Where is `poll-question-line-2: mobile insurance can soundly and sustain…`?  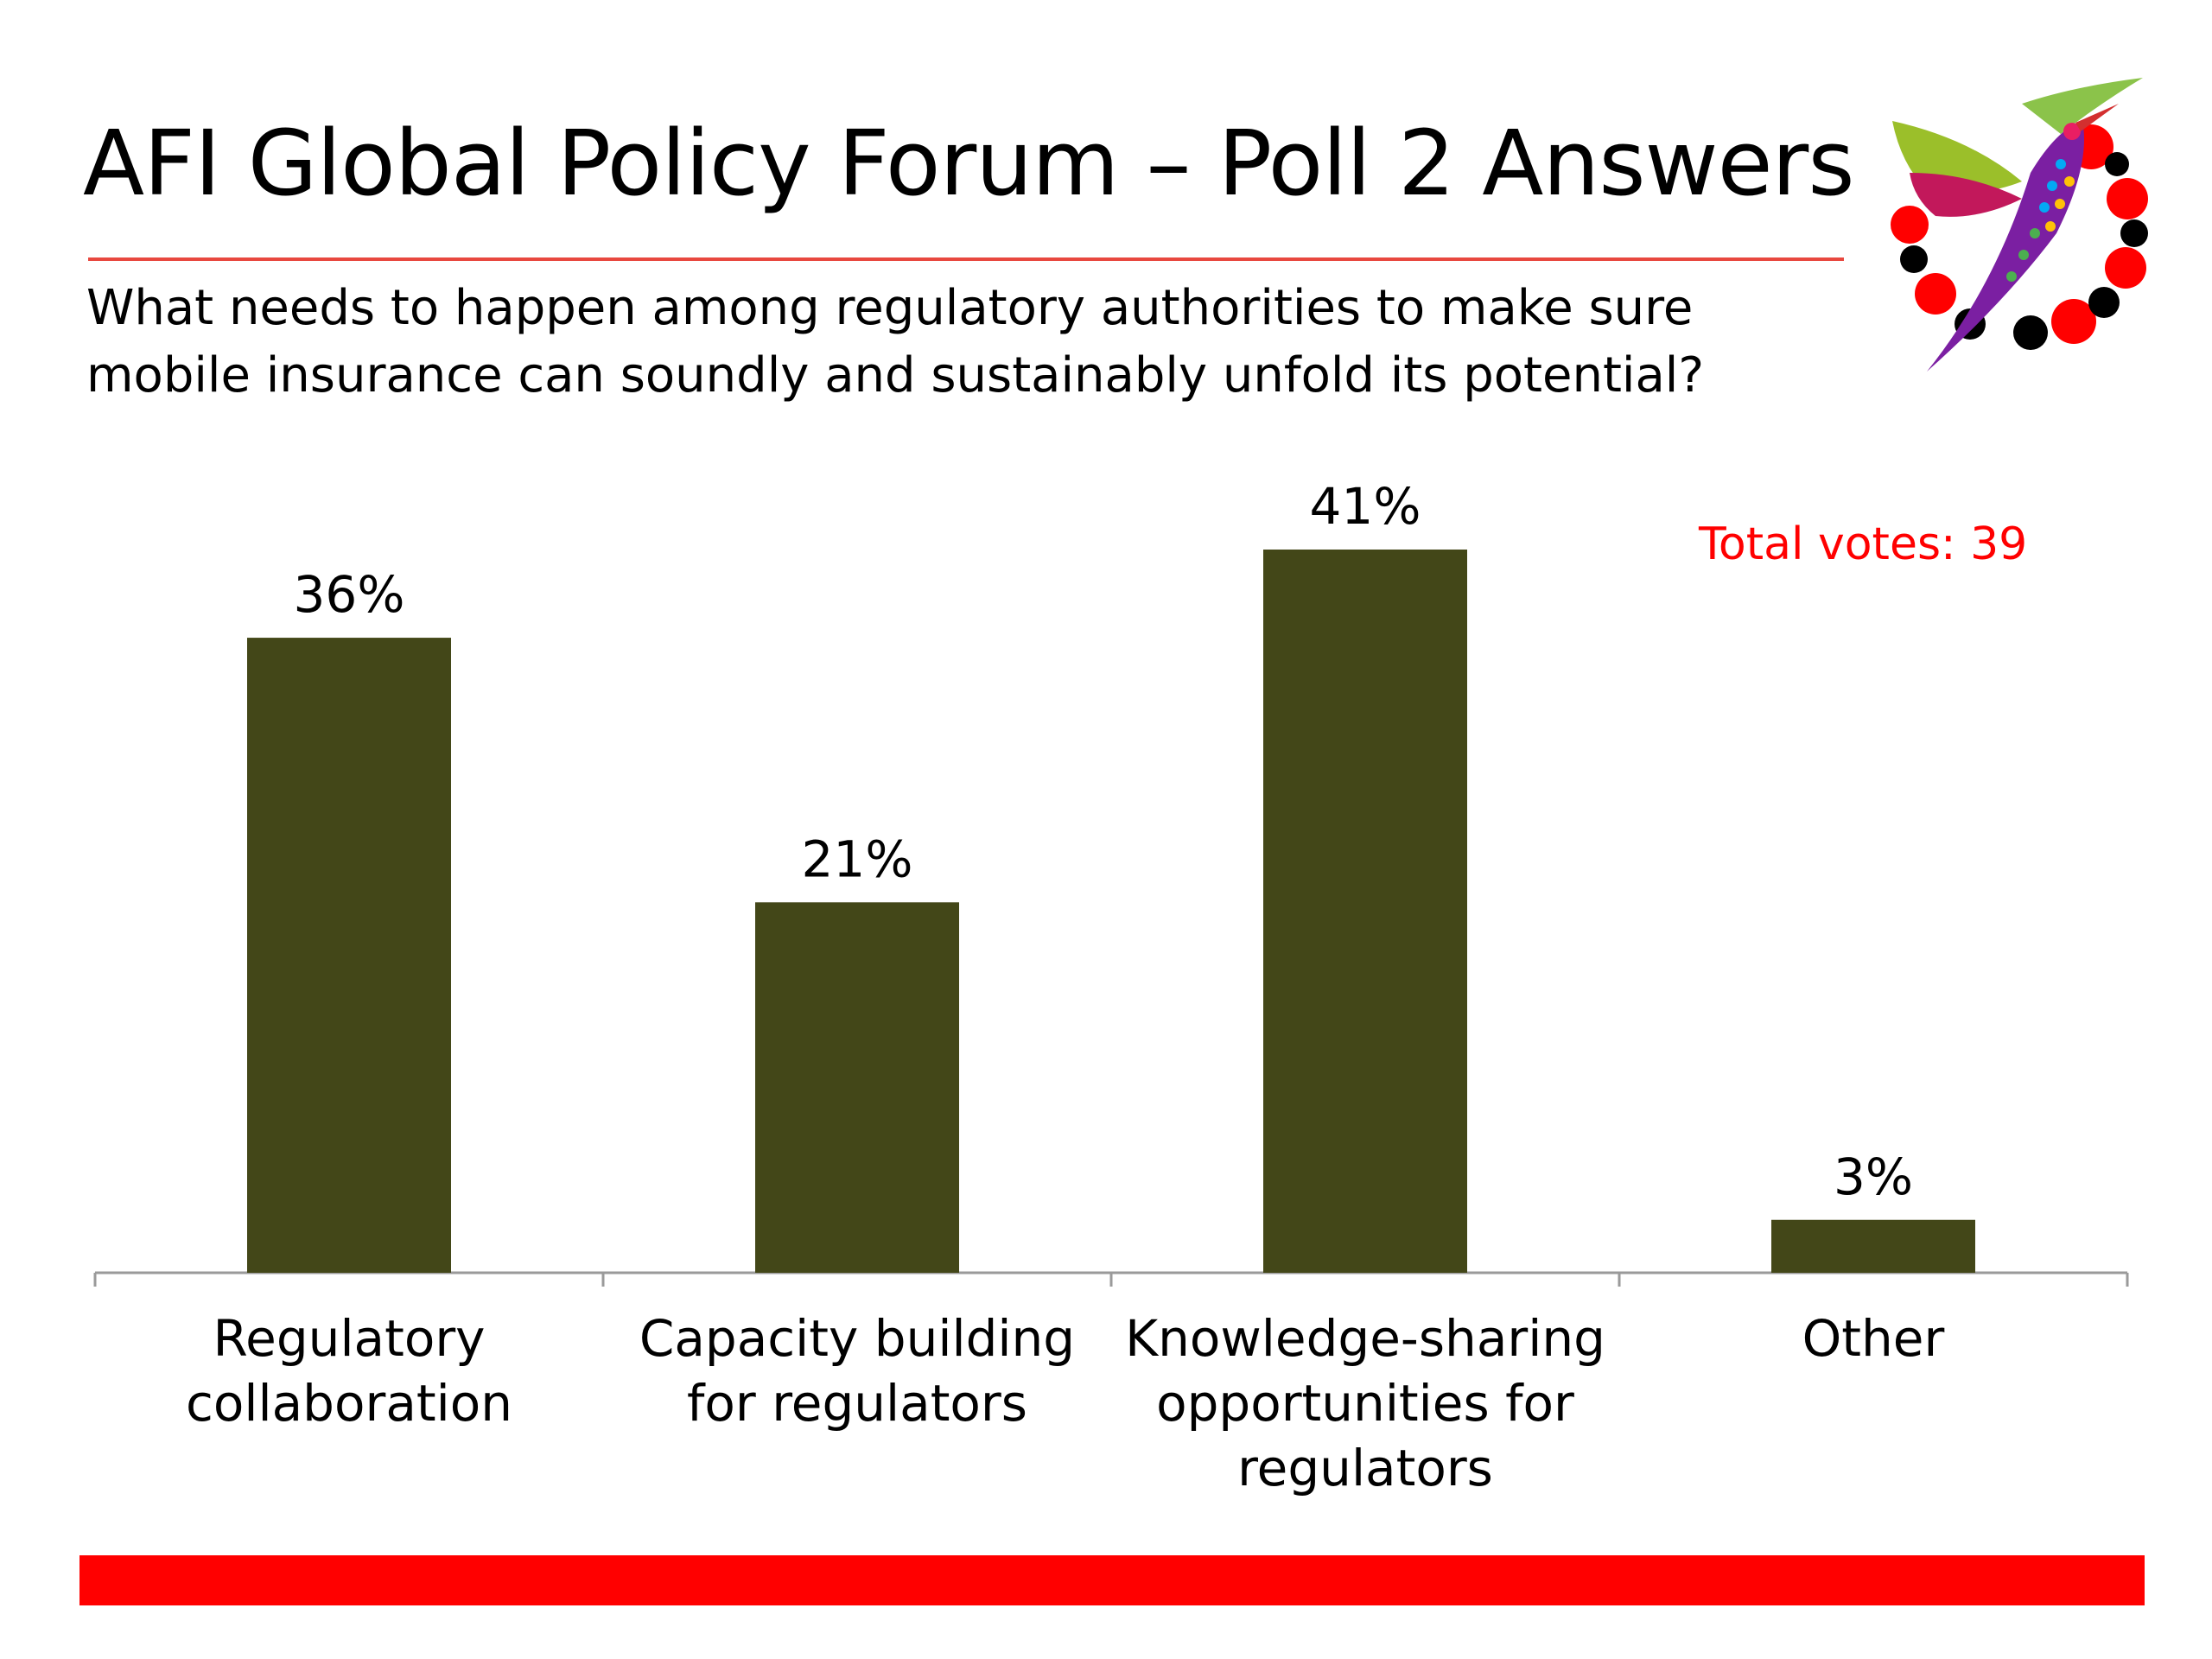
poll-question-line-2: mobile insurance can soundly and sustain… is located at coordinates (895, 375).